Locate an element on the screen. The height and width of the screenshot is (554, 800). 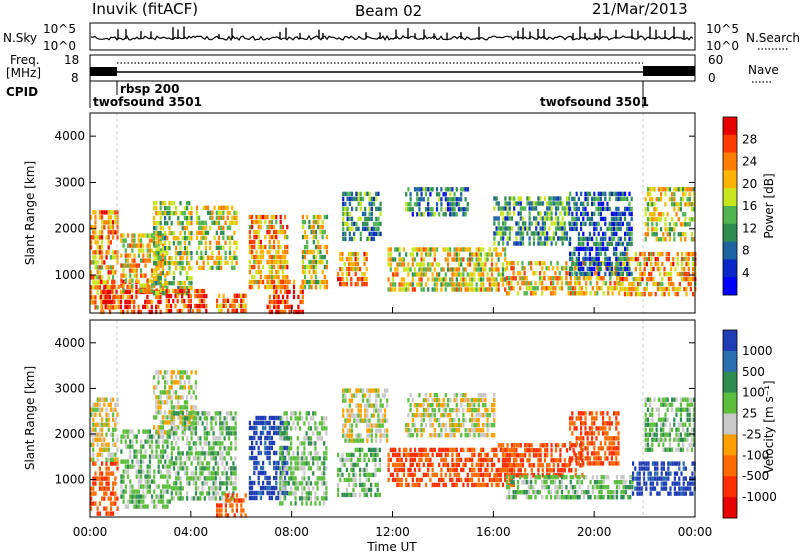
x-tick-label-5: 20:00 is located at coordinates (594, 532).